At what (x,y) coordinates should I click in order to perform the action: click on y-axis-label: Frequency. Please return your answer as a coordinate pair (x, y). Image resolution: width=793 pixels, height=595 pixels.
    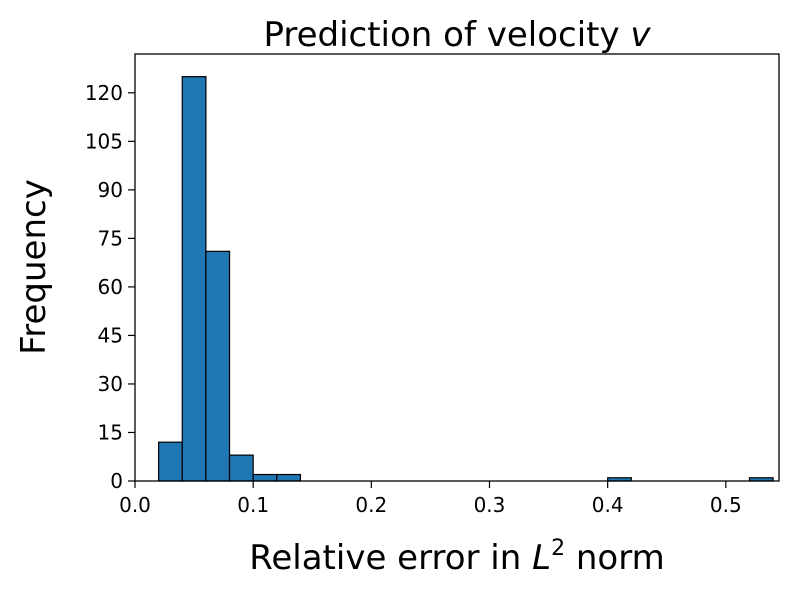
    Looking at the image, I should click on (34, 267).